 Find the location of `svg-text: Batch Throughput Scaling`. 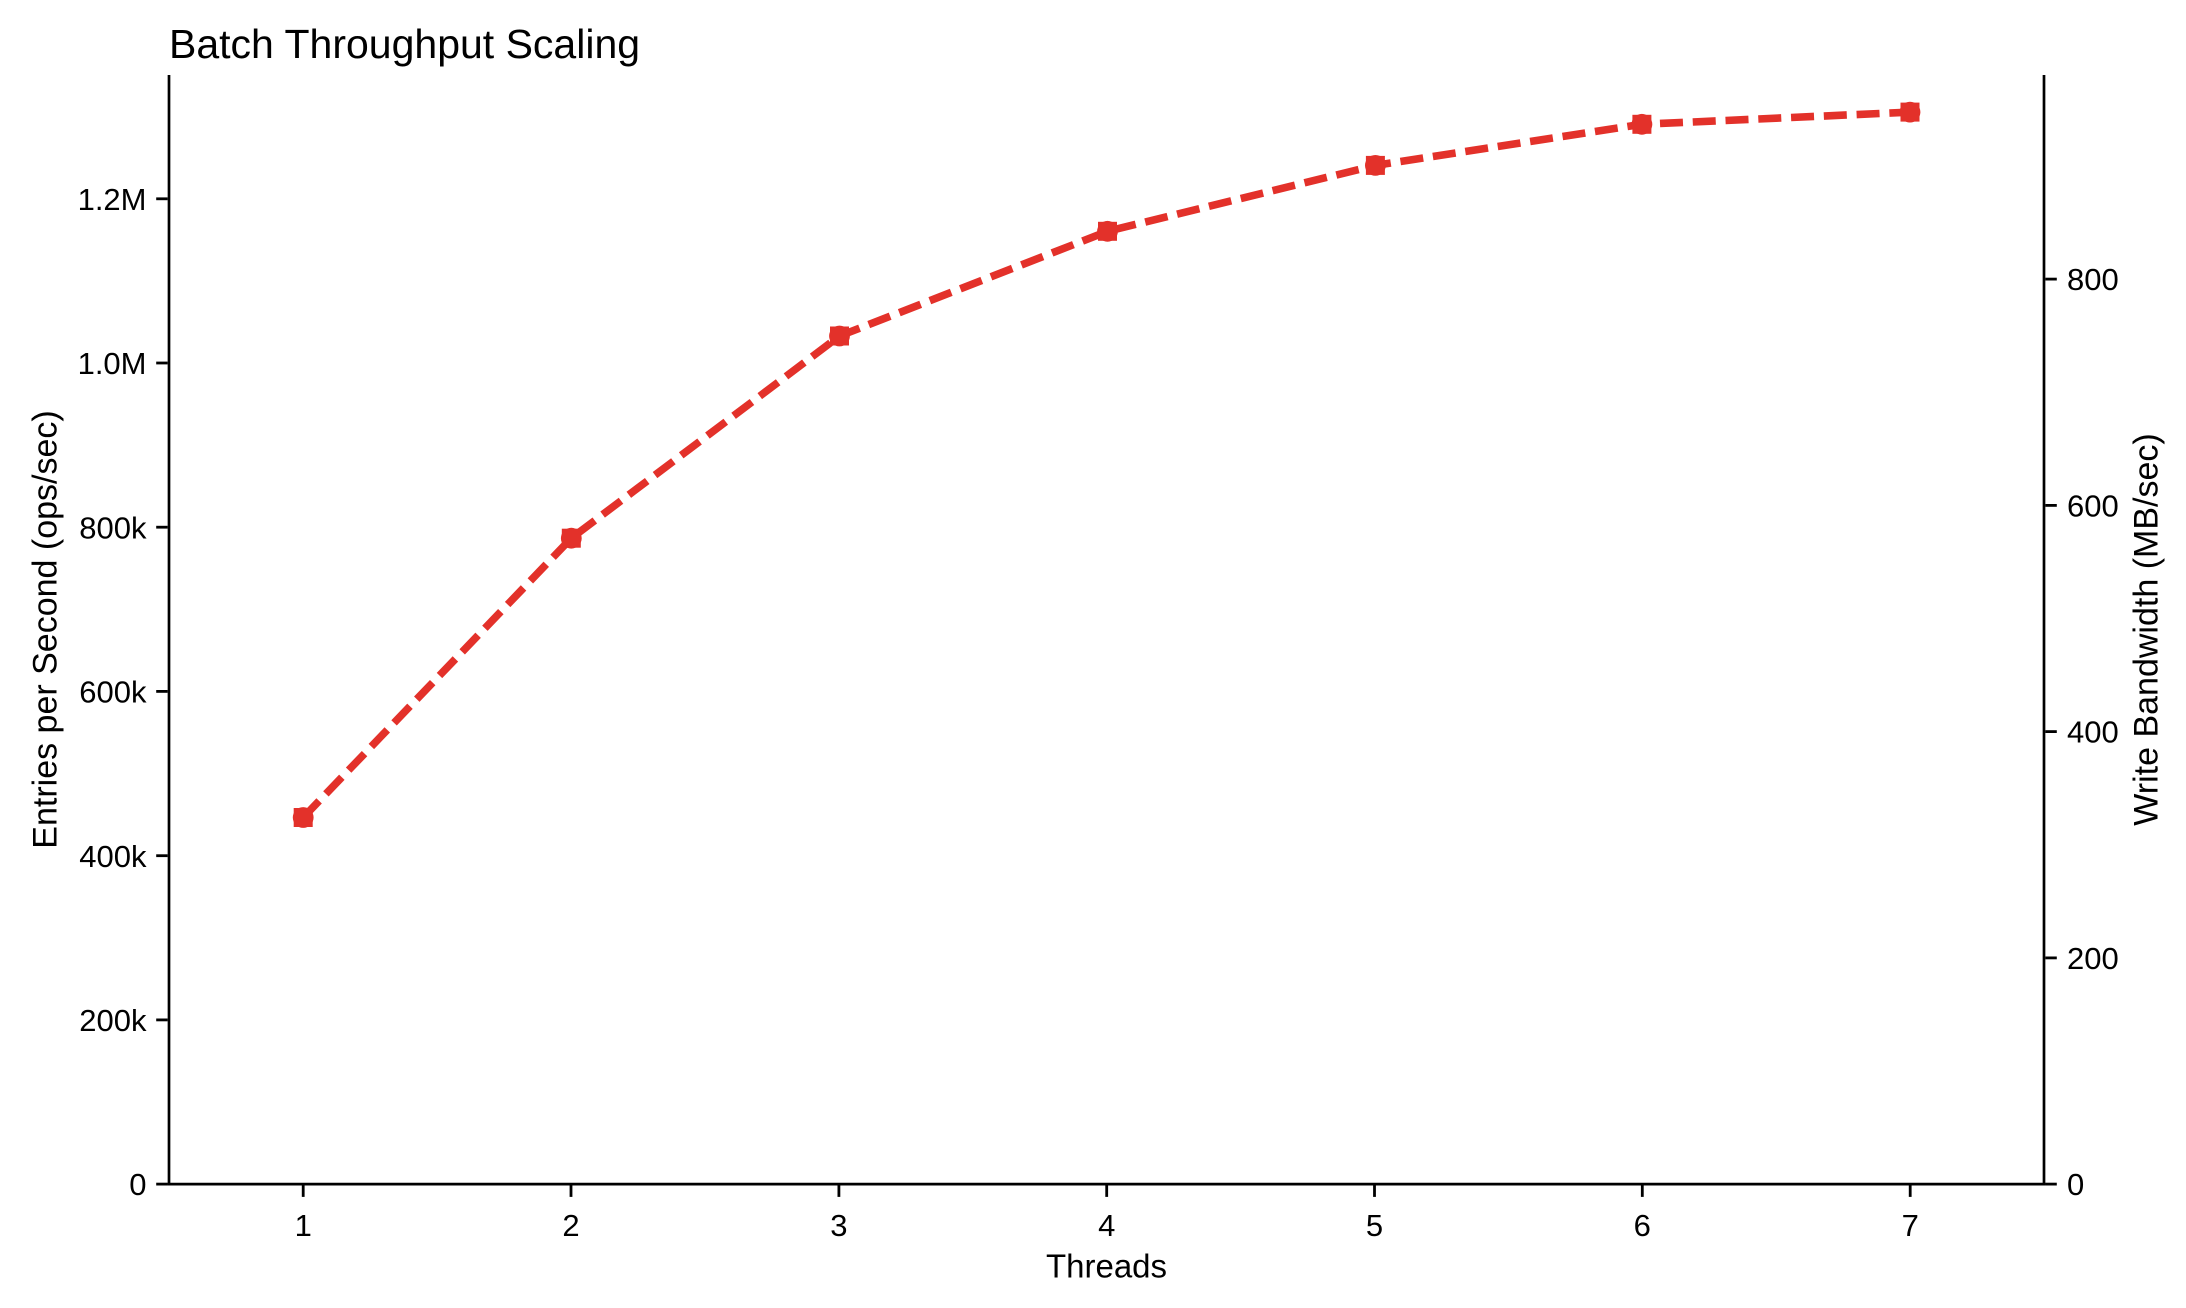

svg-text: Batch Throughput Scaling is located at coordinates (404, 44).